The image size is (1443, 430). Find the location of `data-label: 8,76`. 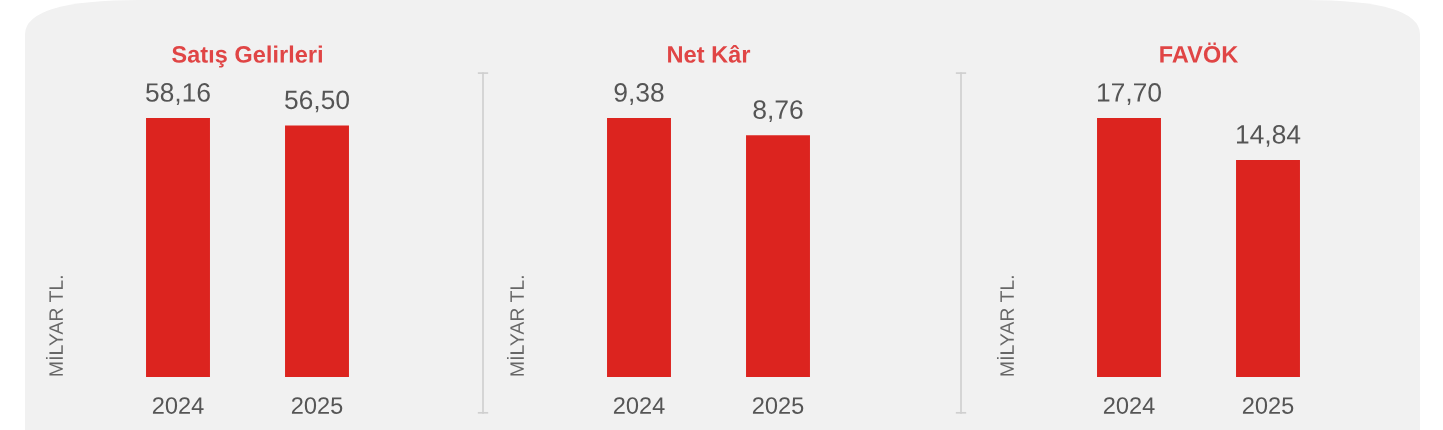

data-label: 8,76 is located at coordinates (778, 111).